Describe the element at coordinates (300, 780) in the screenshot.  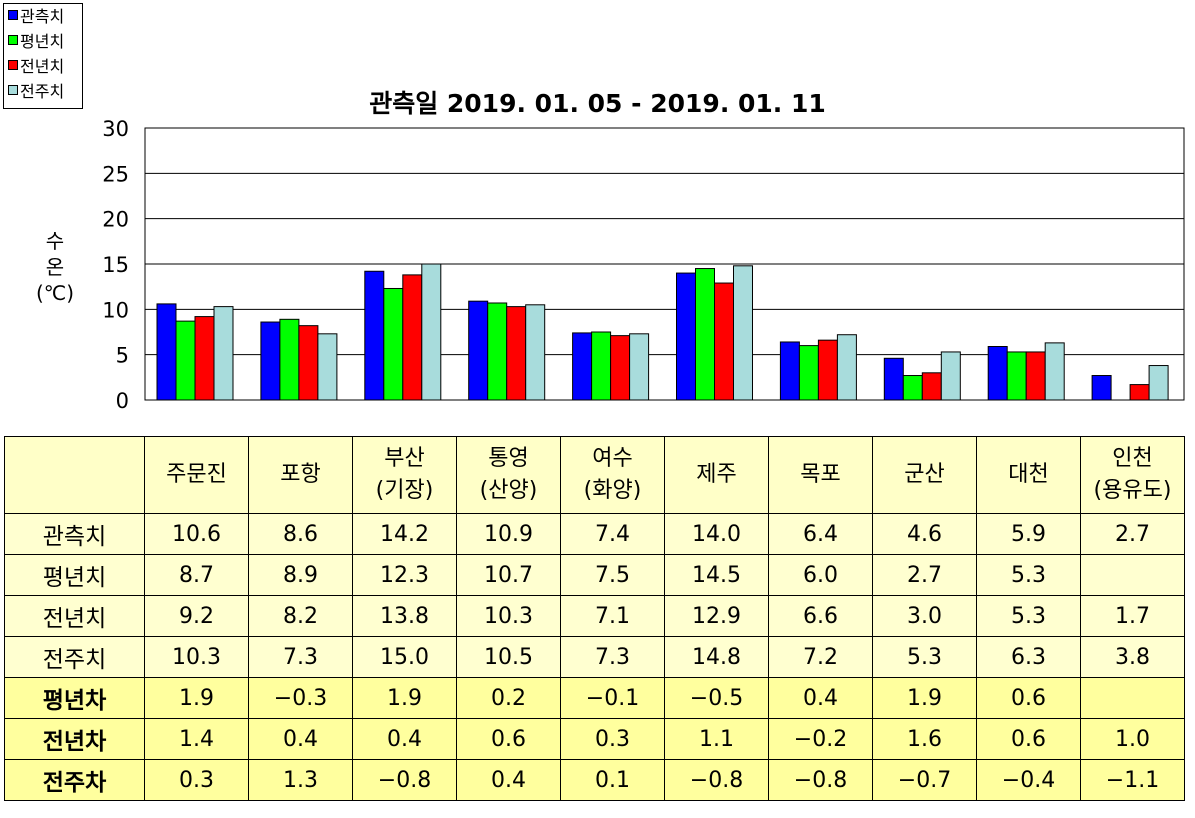
I see `table-cell: 1.3` at that location.